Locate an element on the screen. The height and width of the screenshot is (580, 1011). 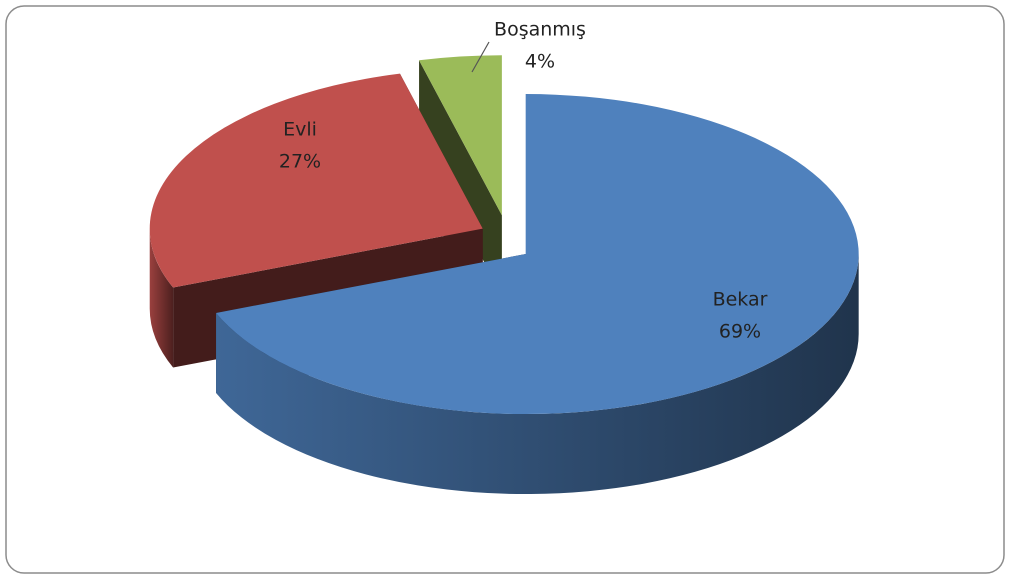
slice-label: Bekar is located at coordinates (740, 300).